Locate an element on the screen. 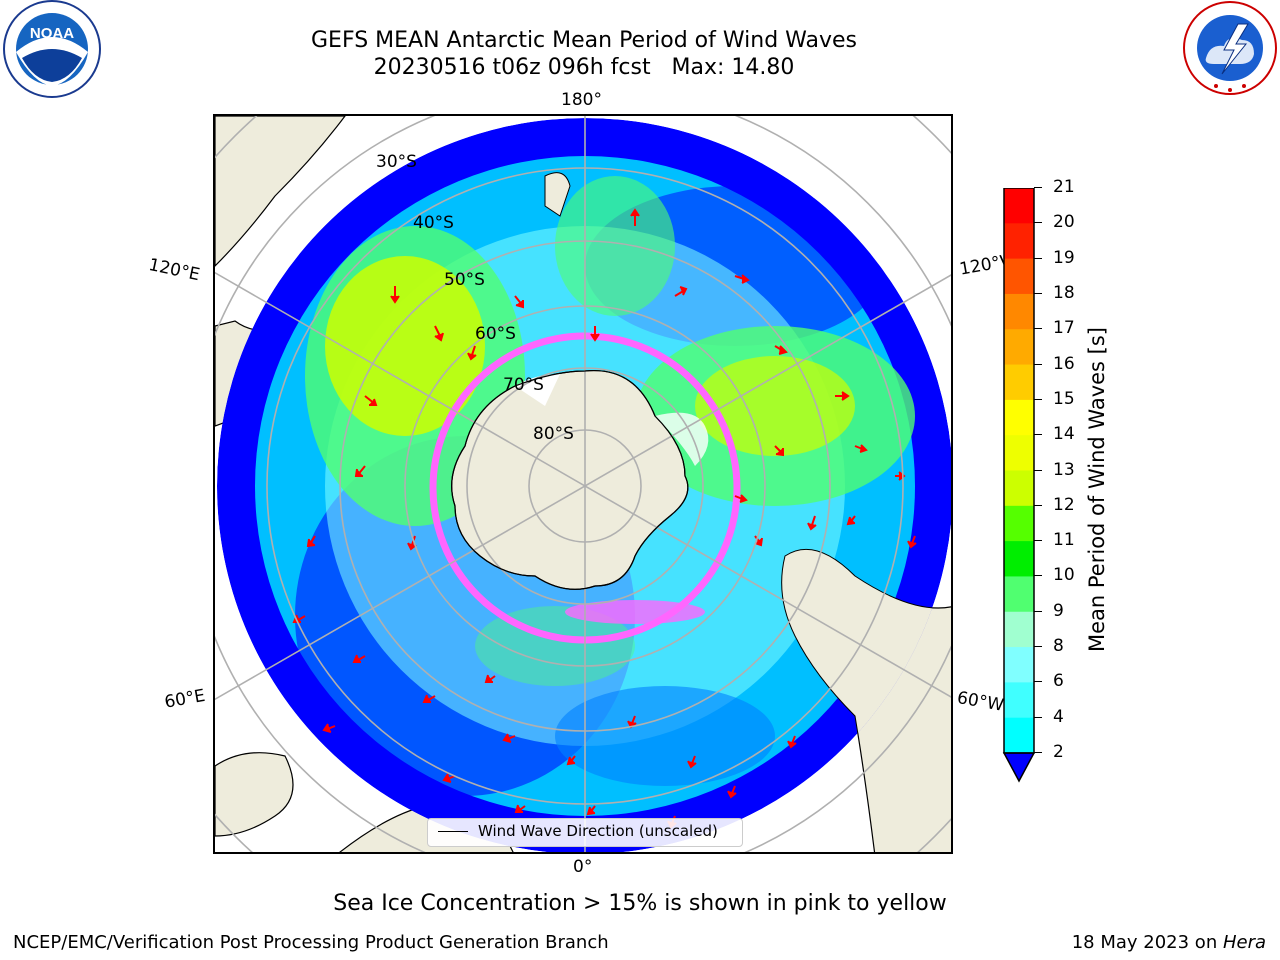  credit-date-text: 18 May 2023 on is located at coordinates (1147, 942).